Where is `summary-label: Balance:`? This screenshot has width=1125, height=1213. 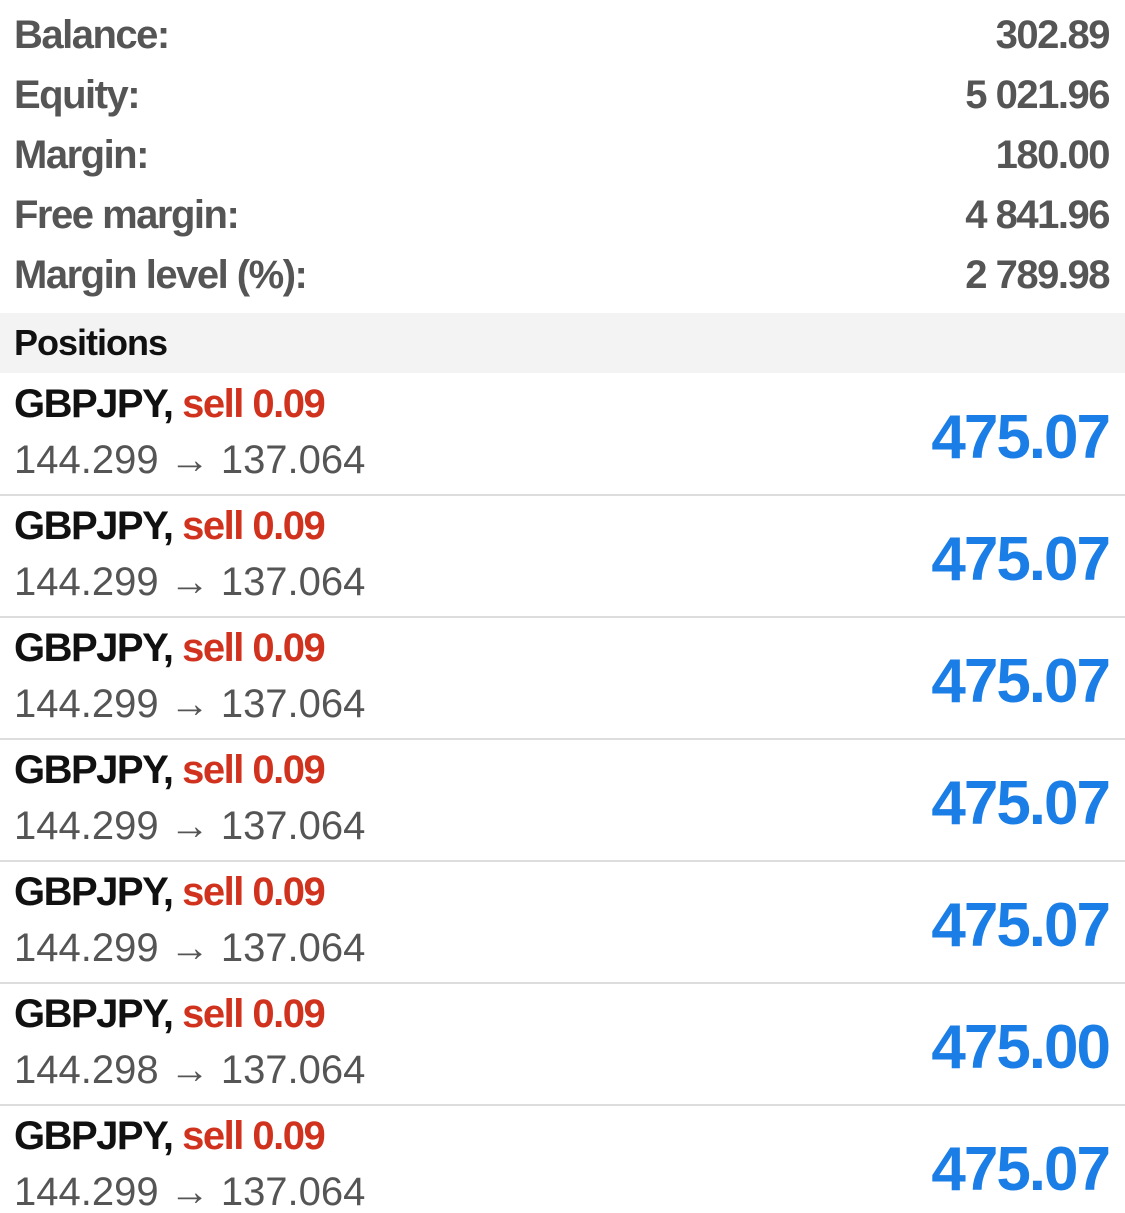
summary-label: Balance: is located at coordinates (92, 35).